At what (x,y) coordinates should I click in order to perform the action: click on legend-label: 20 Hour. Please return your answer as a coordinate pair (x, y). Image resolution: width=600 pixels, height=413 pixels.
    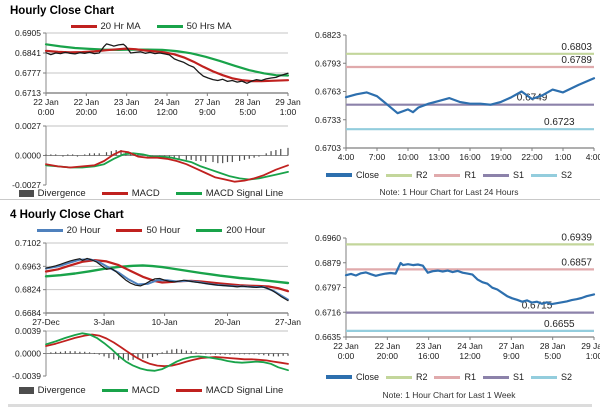
    Looking at the image, I should click on (83, 230).